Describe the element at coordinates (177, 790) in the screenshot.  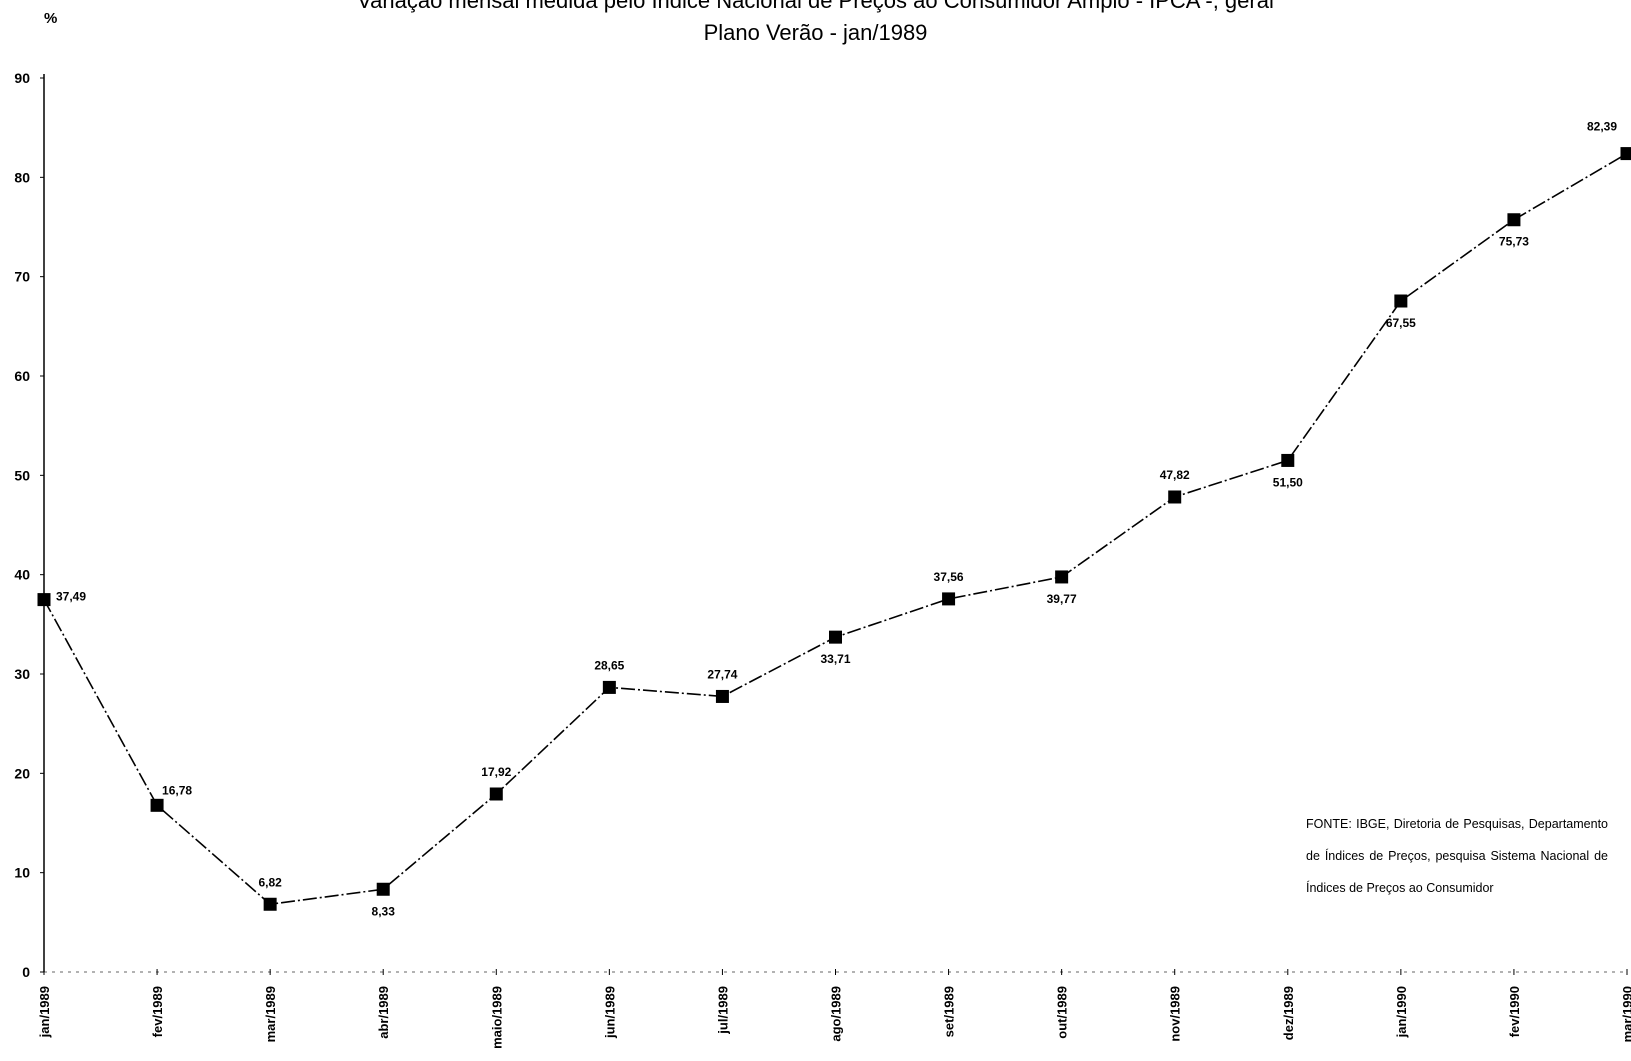
I see `data-label: 16,78` at that location.